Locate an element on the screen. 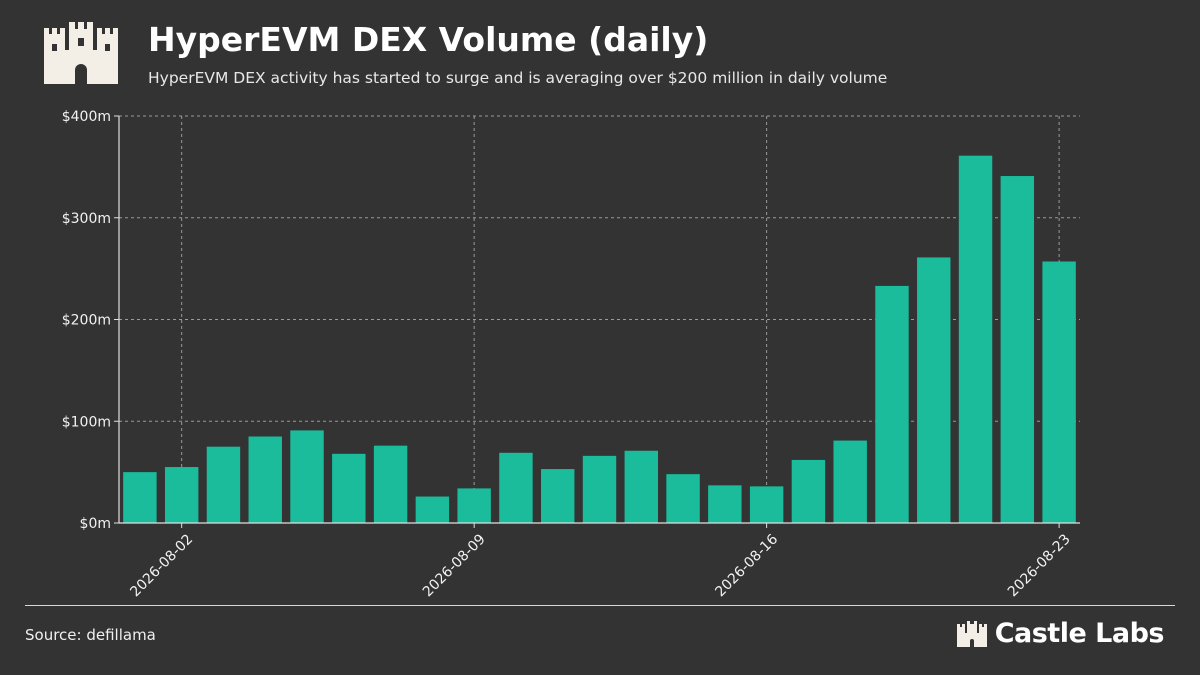 The height and width of the screenshot is (675, 1200). y-tick-label: $400m is located at coordinates (86, 117).